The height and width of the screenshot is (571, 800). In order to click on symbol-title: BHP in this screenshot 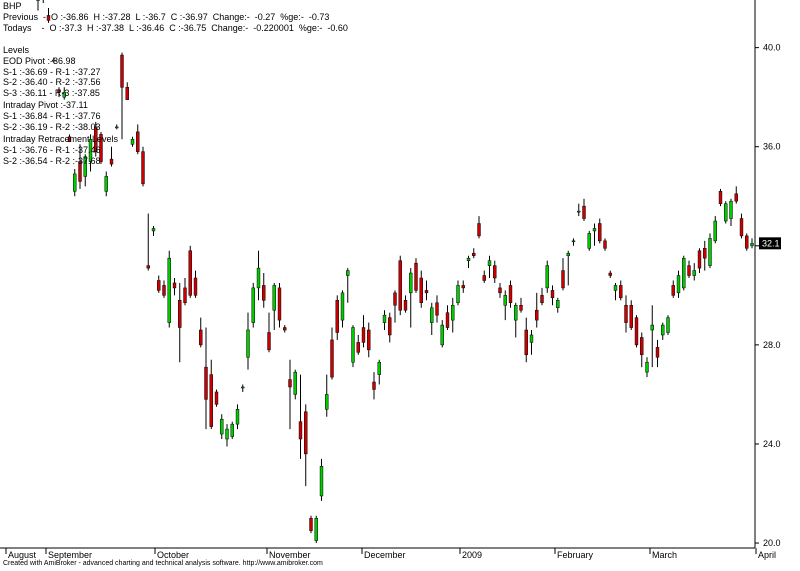, I will do `click(12, 6)`.